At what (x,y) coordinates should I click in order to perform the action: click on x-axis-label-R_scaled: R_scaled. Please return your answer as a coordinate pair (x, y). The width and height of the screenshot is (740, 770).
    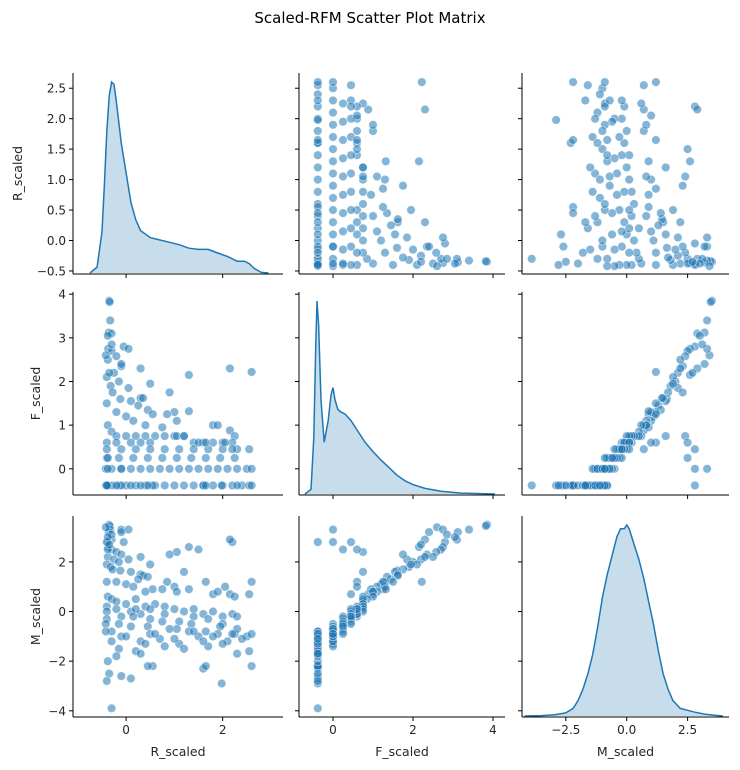
    Looking at the image, I should click on (177, 751).